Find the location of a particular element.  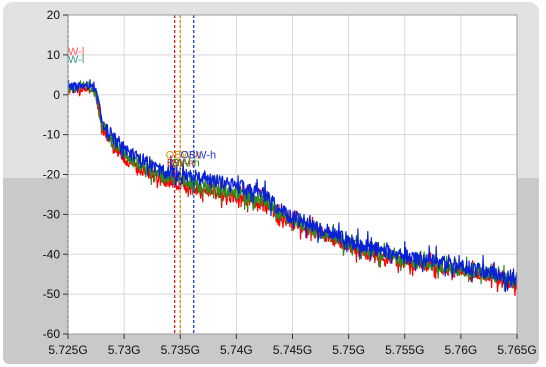

y-tick-label: -30 is located at coordinates (52, 214).